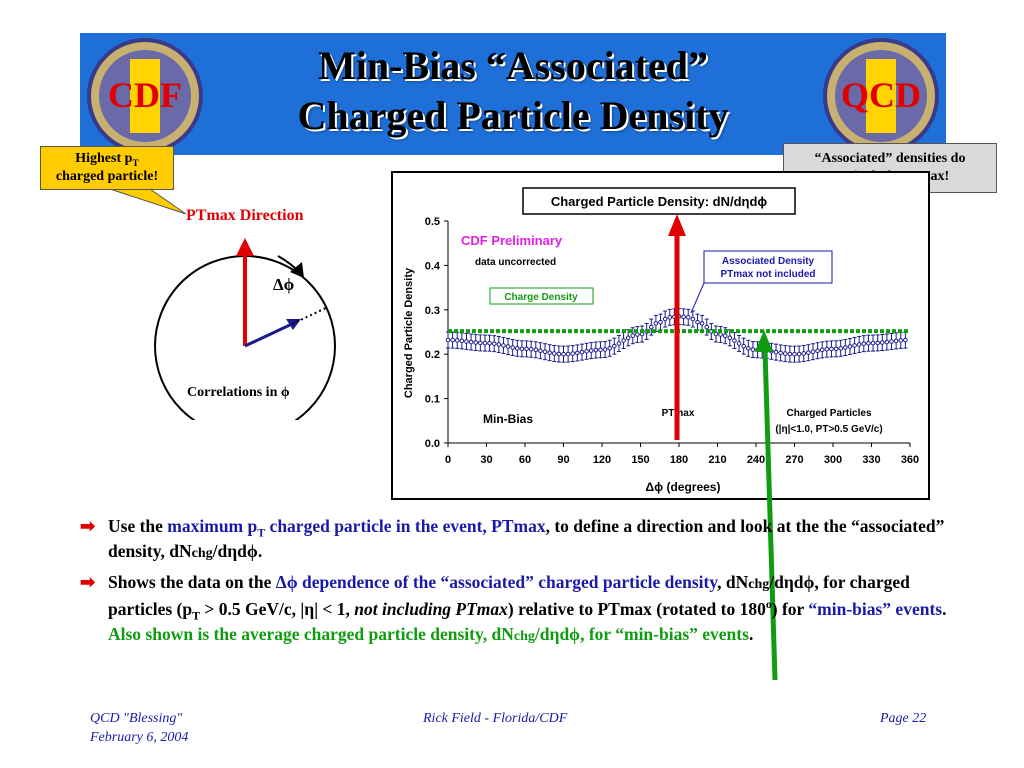  What do you see at coordinates (104, 158) in the screenshot?
I see `callout-left-text: Highest p` at bounding box center [104, 158].